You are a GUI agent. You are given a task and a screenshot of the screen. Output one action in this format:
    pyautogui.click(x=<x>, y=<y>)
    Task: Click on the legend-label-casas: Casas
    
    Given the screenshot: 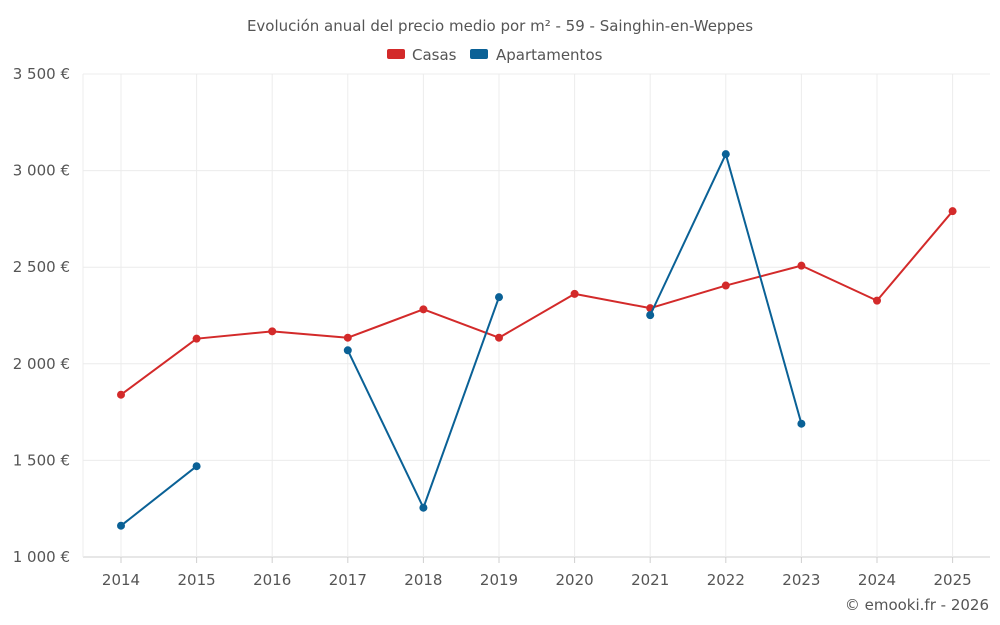 What is the action you would take?
    pyautogui.click(x=434, y=55)
    